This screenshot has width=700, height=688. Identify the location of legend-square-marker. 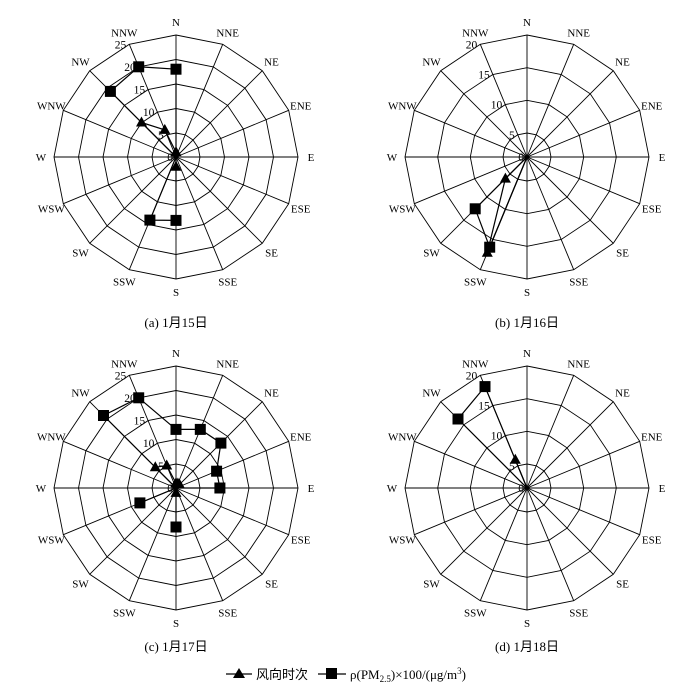
(331, 673).